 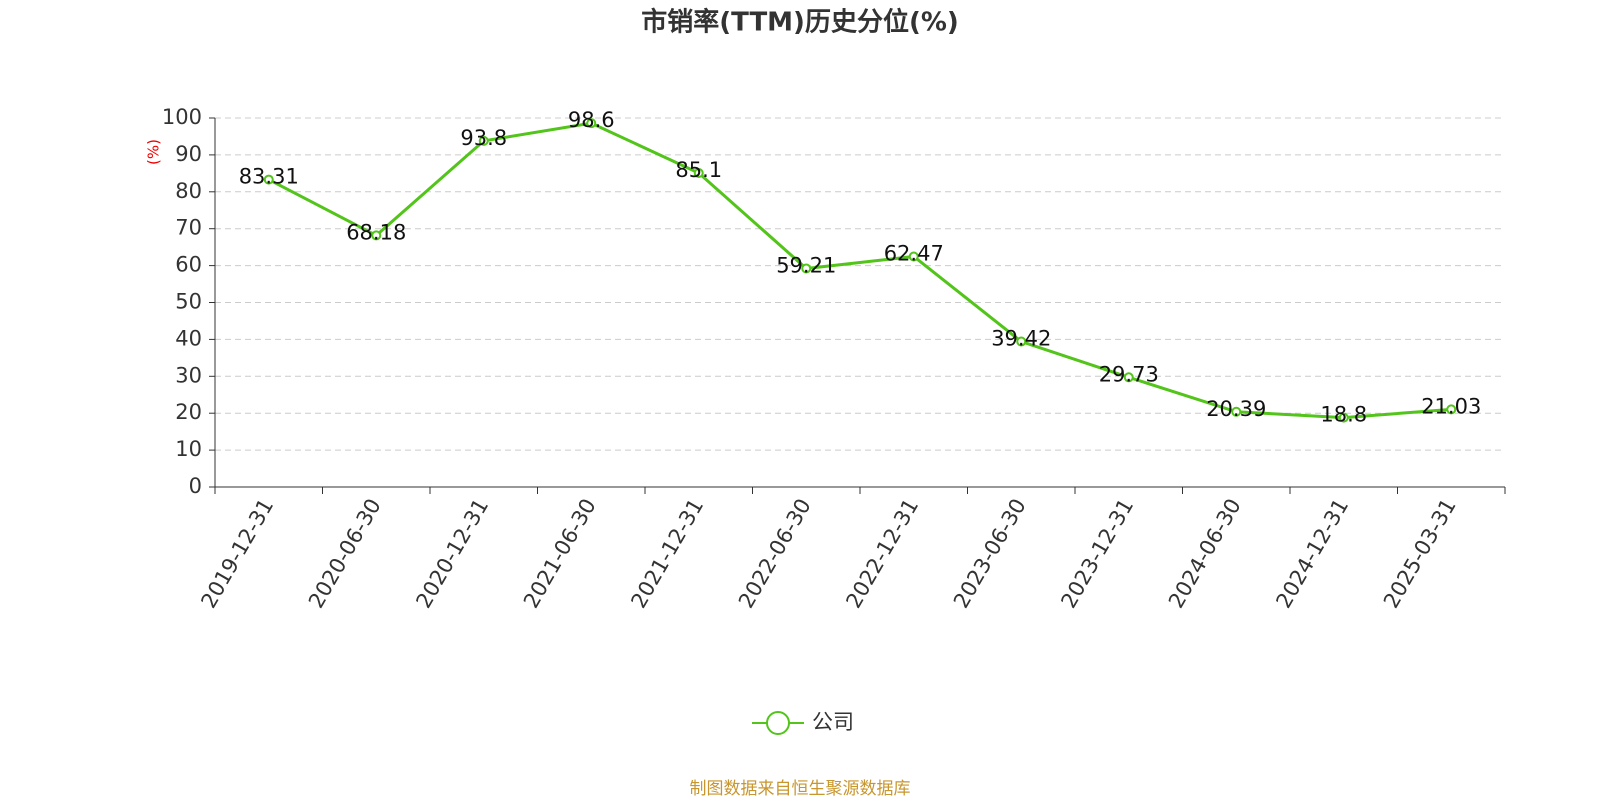 I want to click on y-tick-label: 80, so click(x=188, y=191).